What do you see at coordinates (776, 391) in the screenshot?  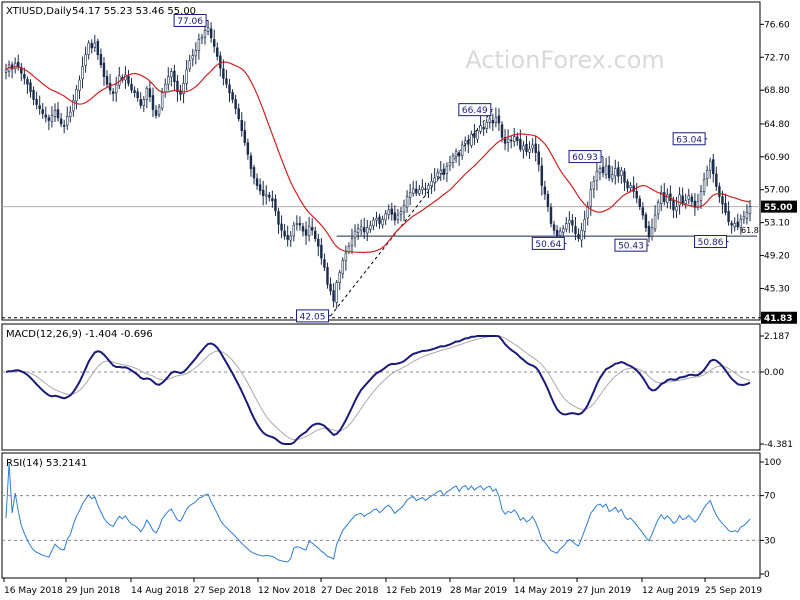 I see `macd-axis: 2.187 0.00 -4.381` at bounding box center [776, 391].